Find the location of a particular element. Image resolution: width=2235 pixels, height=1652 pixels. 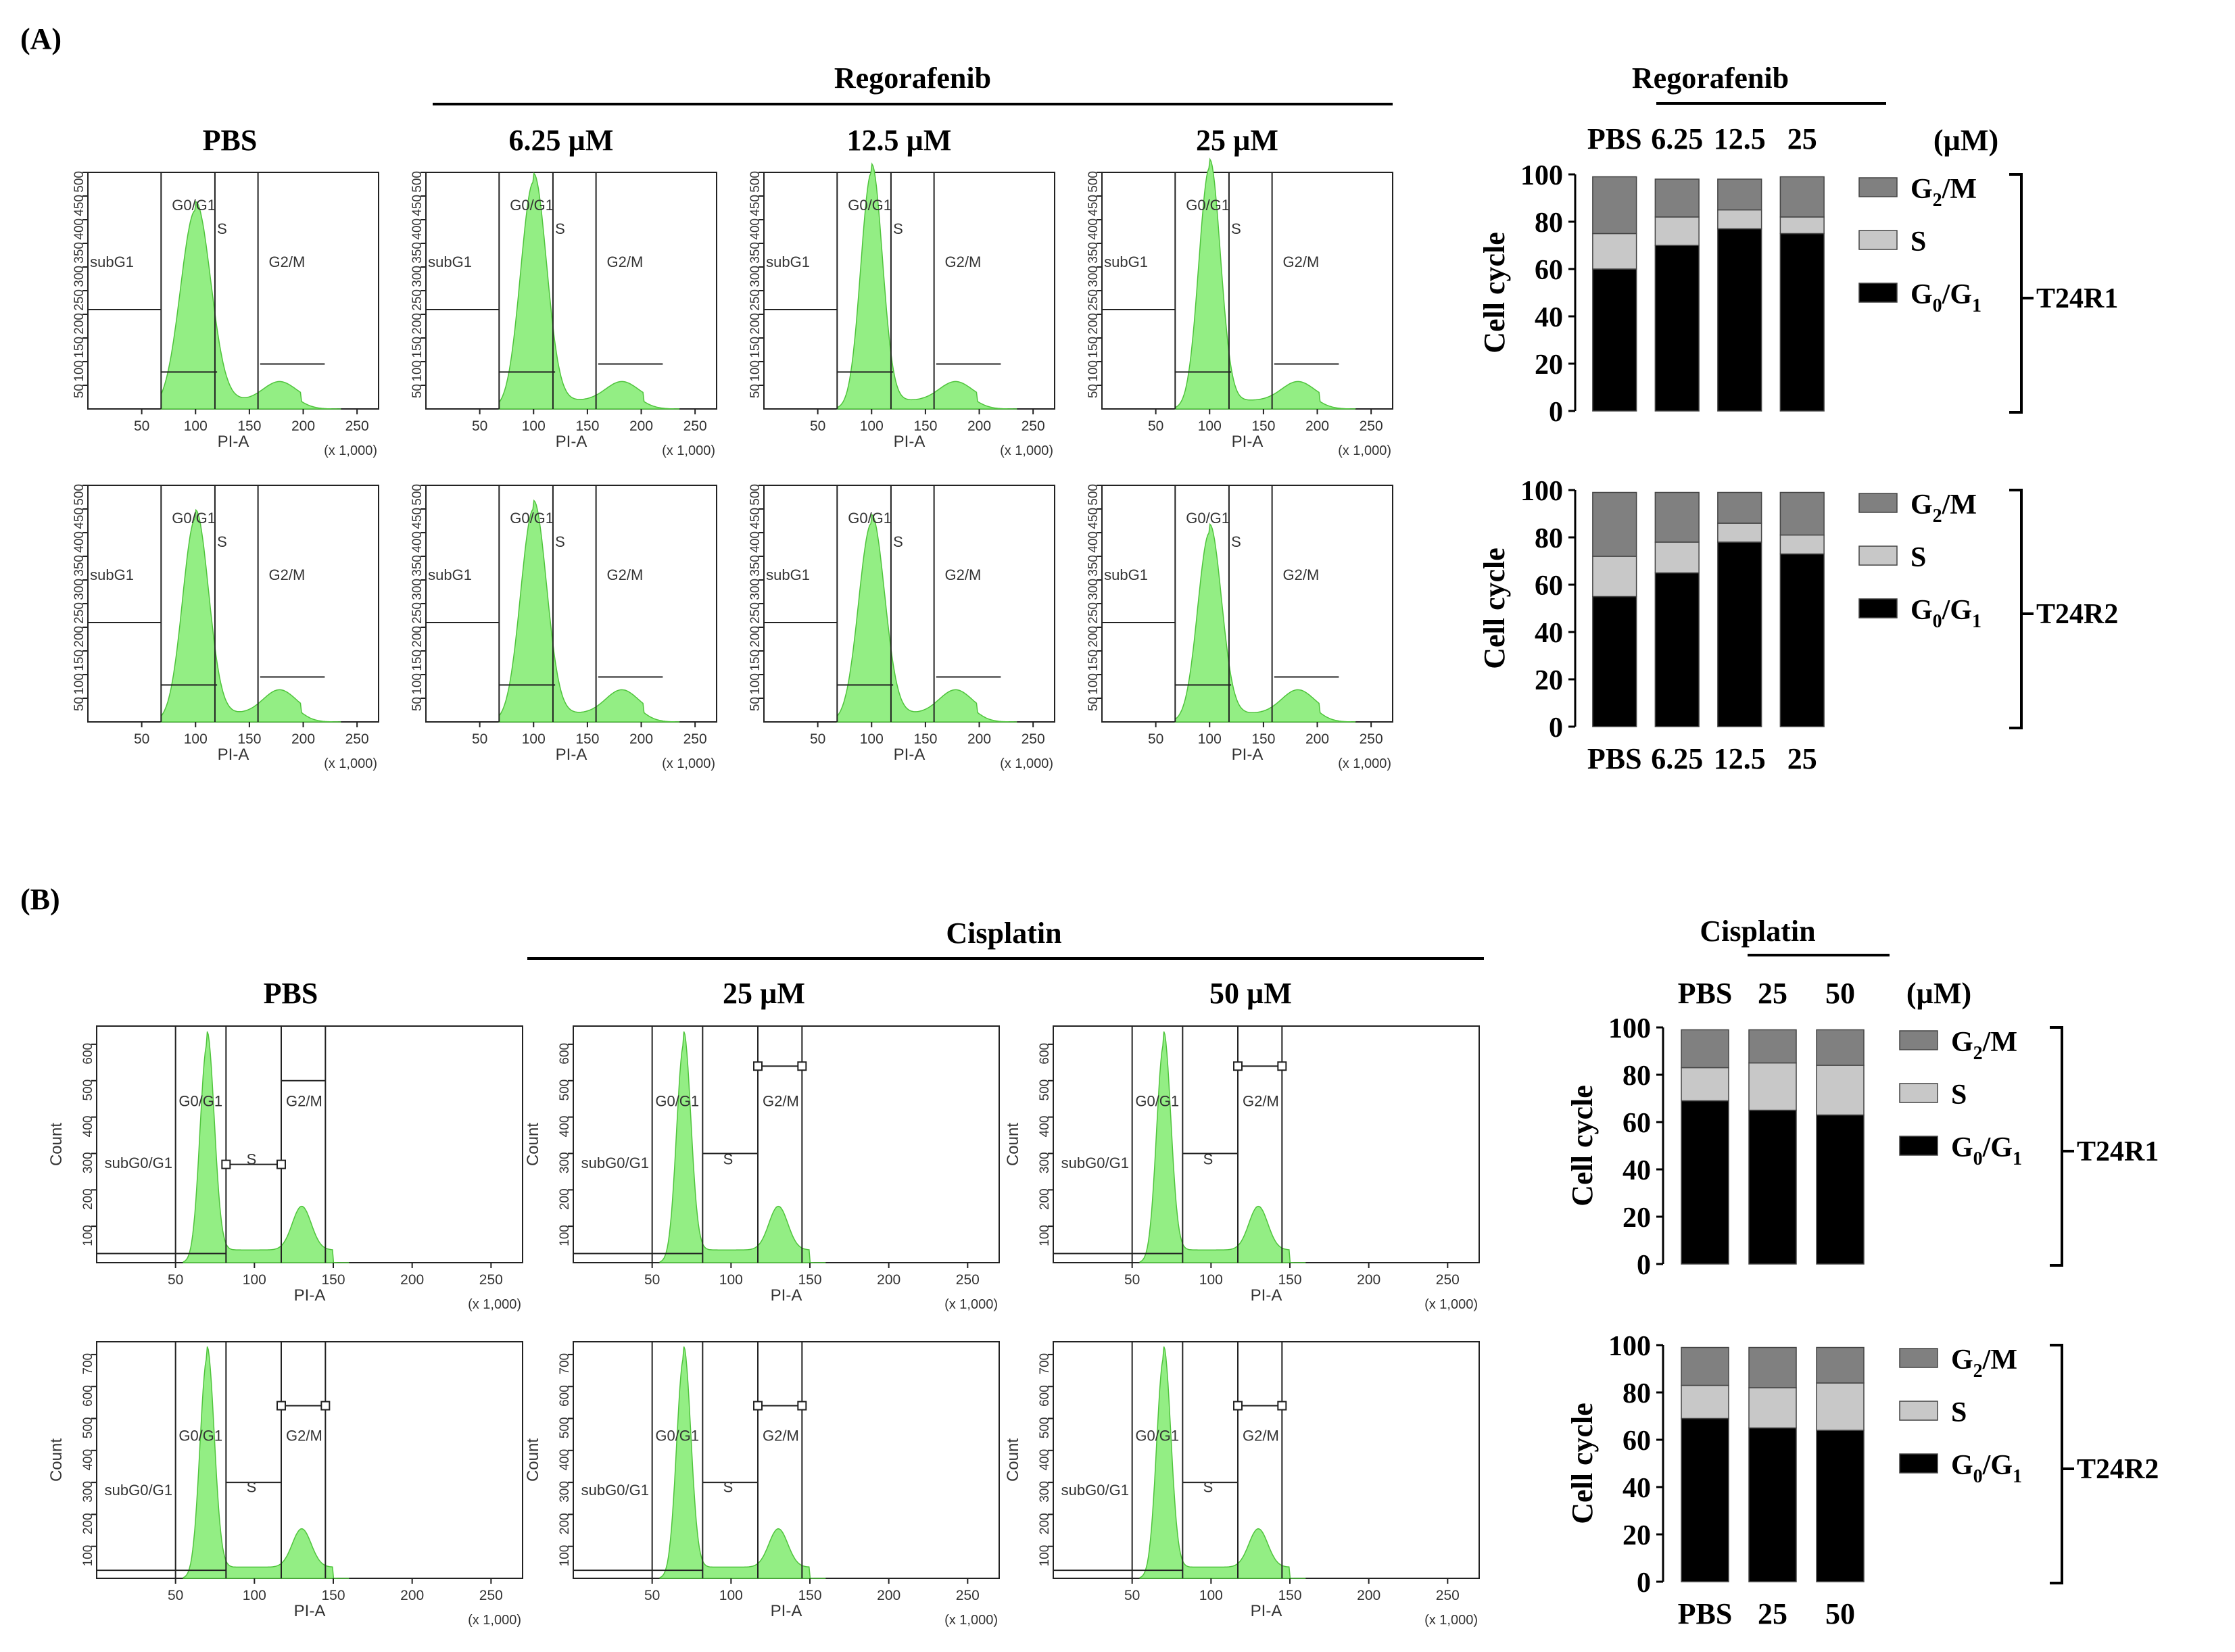

x-tick-label: 150 is located at coordinates (333, 1280).